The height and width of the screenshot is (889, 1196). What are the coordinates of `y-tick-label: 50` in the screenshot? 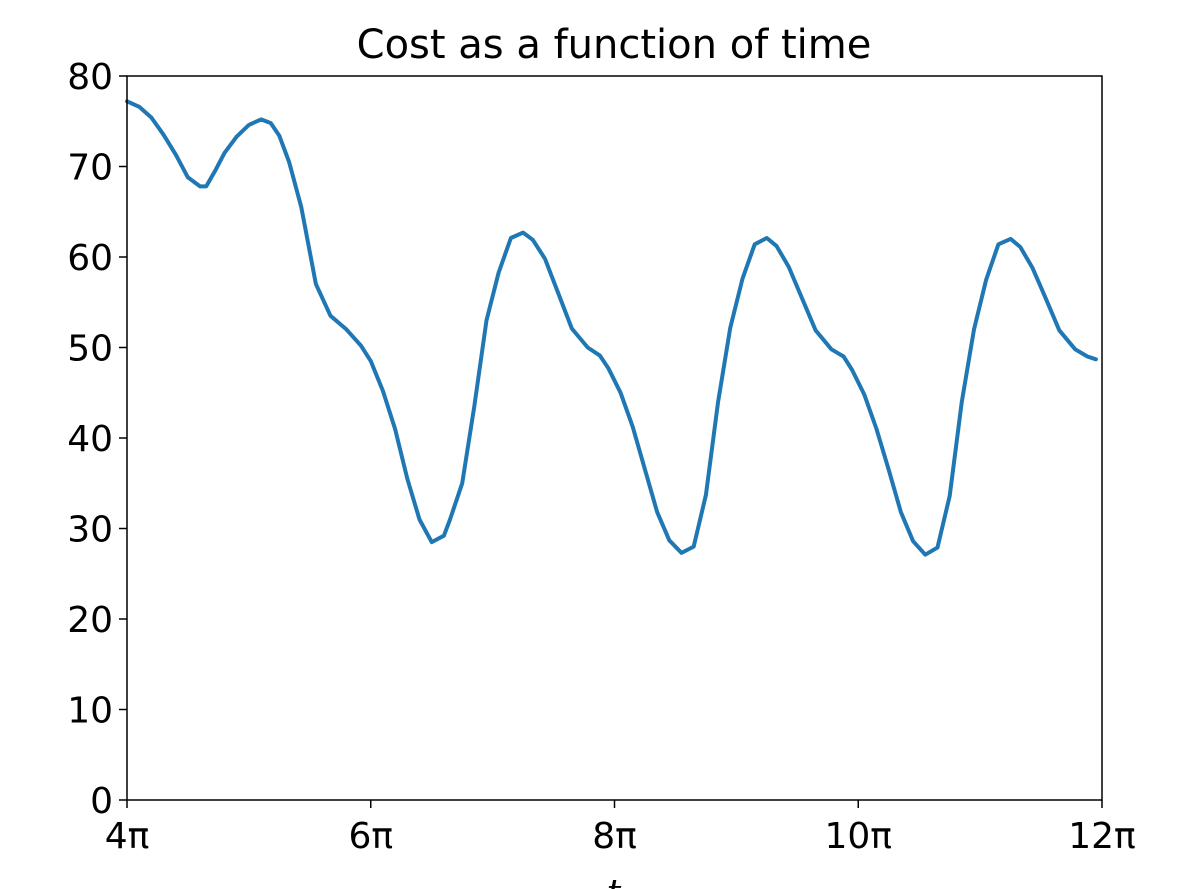 It's located at (90, 349).